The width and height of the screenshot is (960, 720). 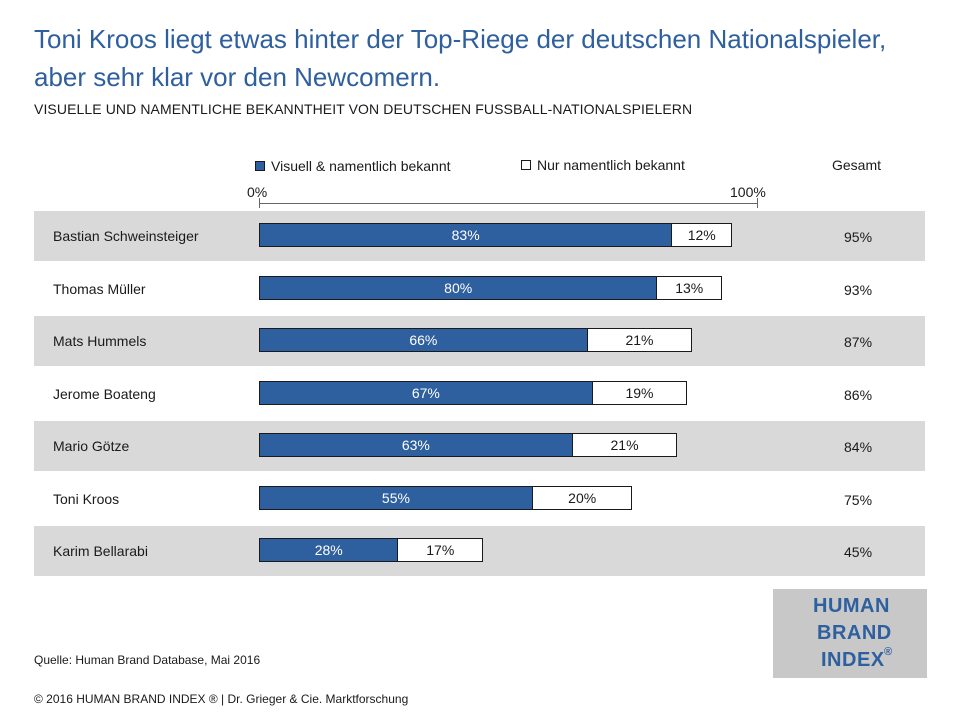 I want to click on bar-name-only: 13%, so click(x=690, y=287).